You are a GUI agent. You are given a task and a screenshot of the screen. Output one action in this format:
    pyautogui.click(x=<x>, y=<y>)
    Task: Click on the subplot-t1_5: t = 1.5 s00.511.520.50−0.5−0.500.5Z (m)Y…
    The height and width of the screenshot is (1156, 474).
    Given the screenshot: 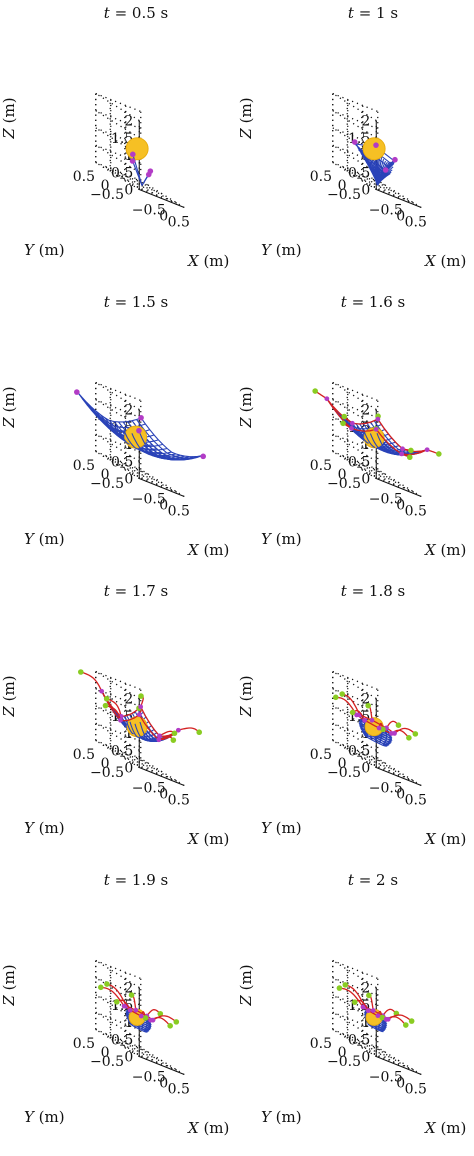 What is the action you would take?
    pyautogui.click(x=118, y=433)
    